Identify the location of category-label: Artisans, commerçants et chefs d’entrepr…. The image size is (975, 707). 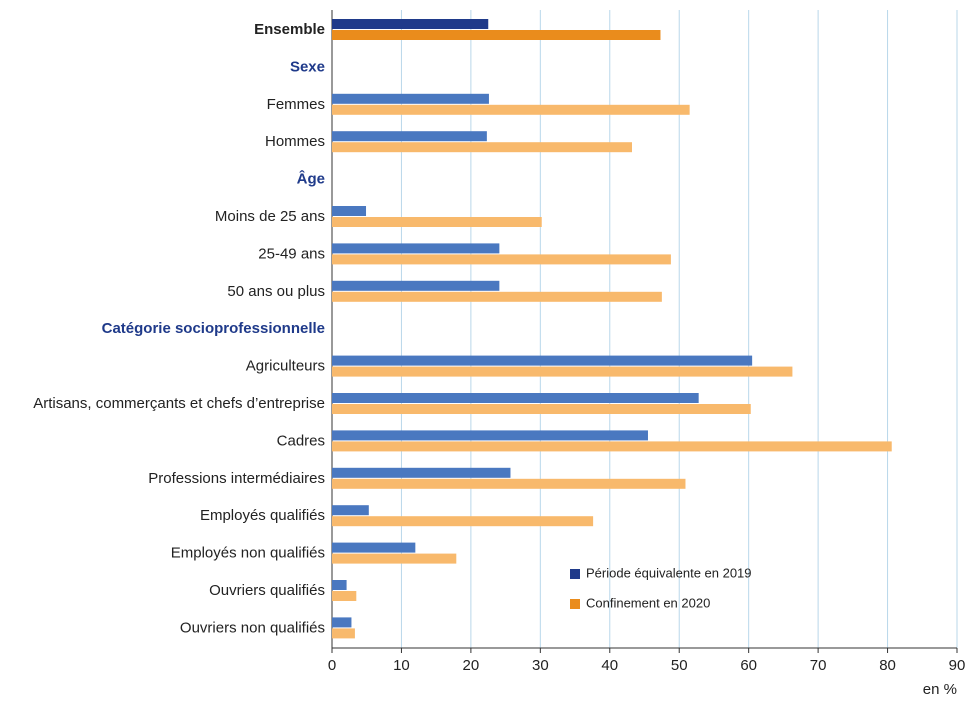
(179, 403).